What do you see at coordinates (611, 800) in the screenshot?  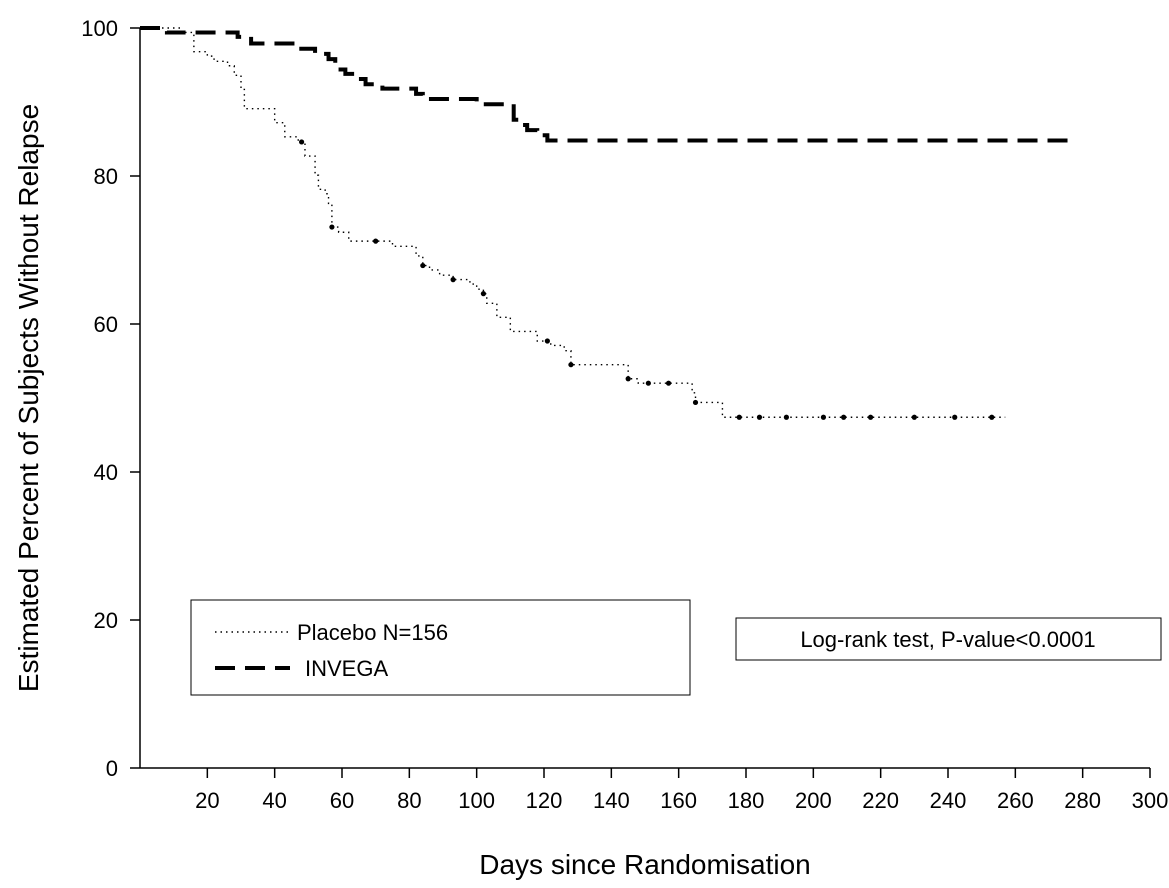 I see `x-tick-label: 140` at bounding box center [611, 800].